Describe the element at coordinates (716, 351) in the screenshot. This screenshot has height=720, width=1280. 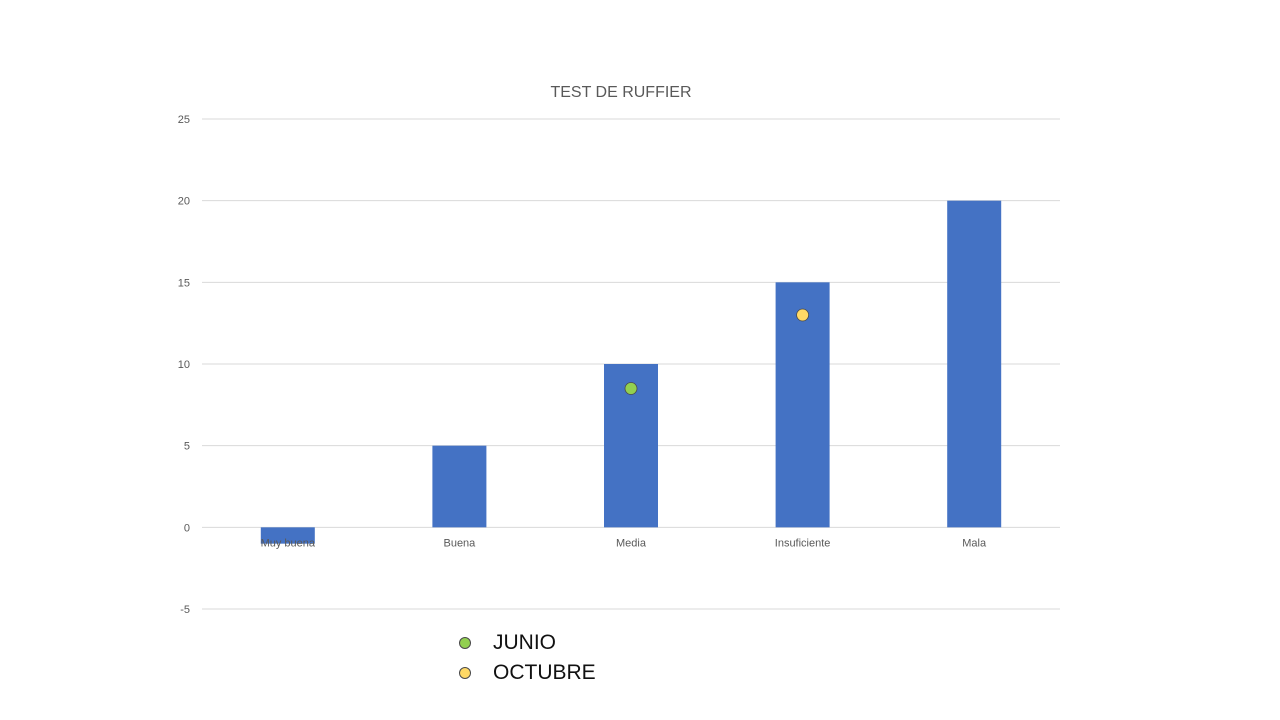
I see `markers` at that location.